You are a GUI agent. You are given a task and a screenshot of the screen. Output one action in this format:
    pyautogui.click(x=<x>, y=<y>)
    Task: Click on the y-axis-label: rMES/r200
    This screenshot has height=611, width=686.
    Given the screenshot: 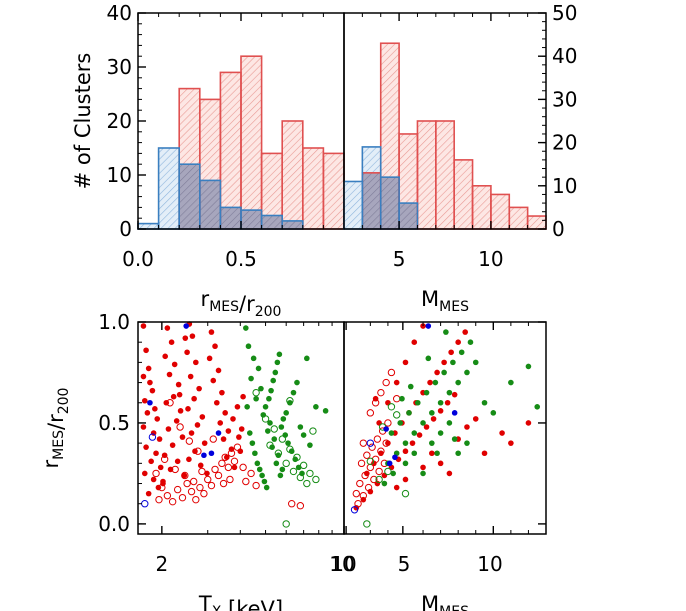 What is the action you would take?
    pyautogui.click(x=55, y=428)
    